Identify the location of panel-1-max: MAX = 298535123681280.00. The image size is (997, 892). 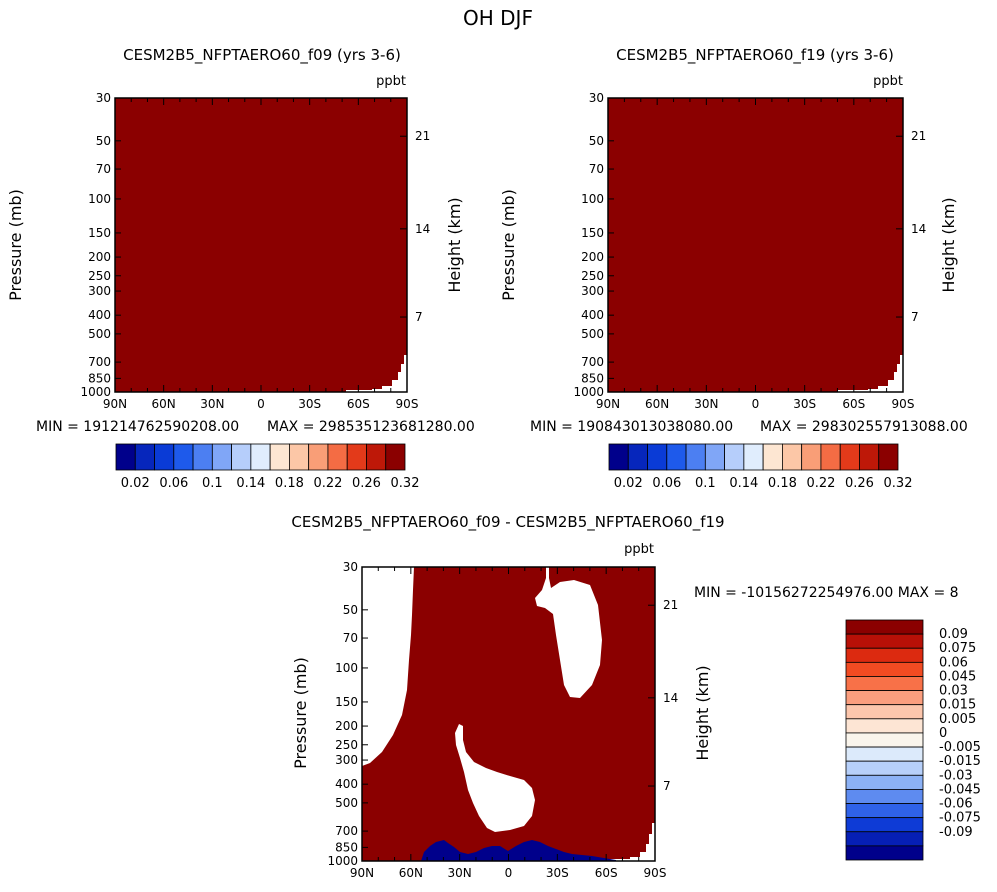
(371, 427).